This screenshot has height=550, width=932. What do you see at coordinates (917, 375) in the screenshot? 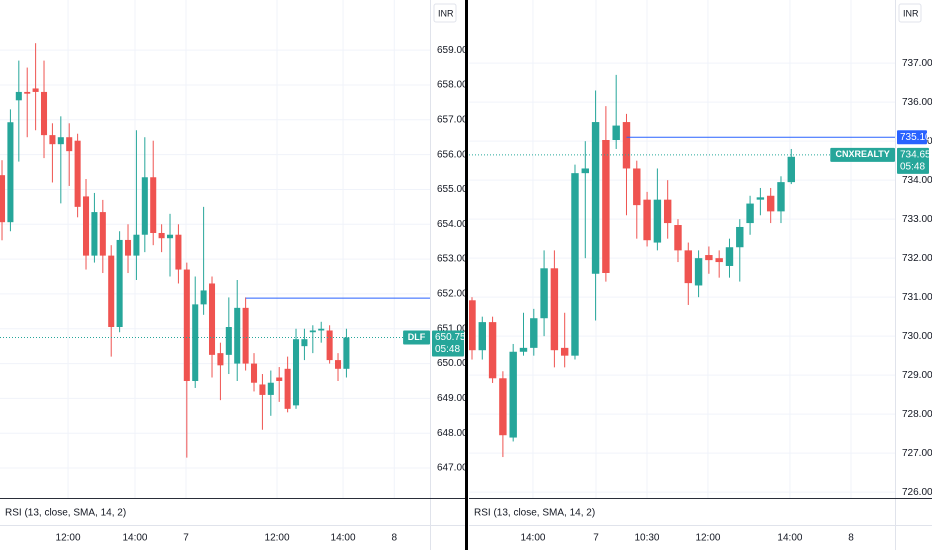
I see `y-tick-label: 729.00` at bounding box center [917, 375].